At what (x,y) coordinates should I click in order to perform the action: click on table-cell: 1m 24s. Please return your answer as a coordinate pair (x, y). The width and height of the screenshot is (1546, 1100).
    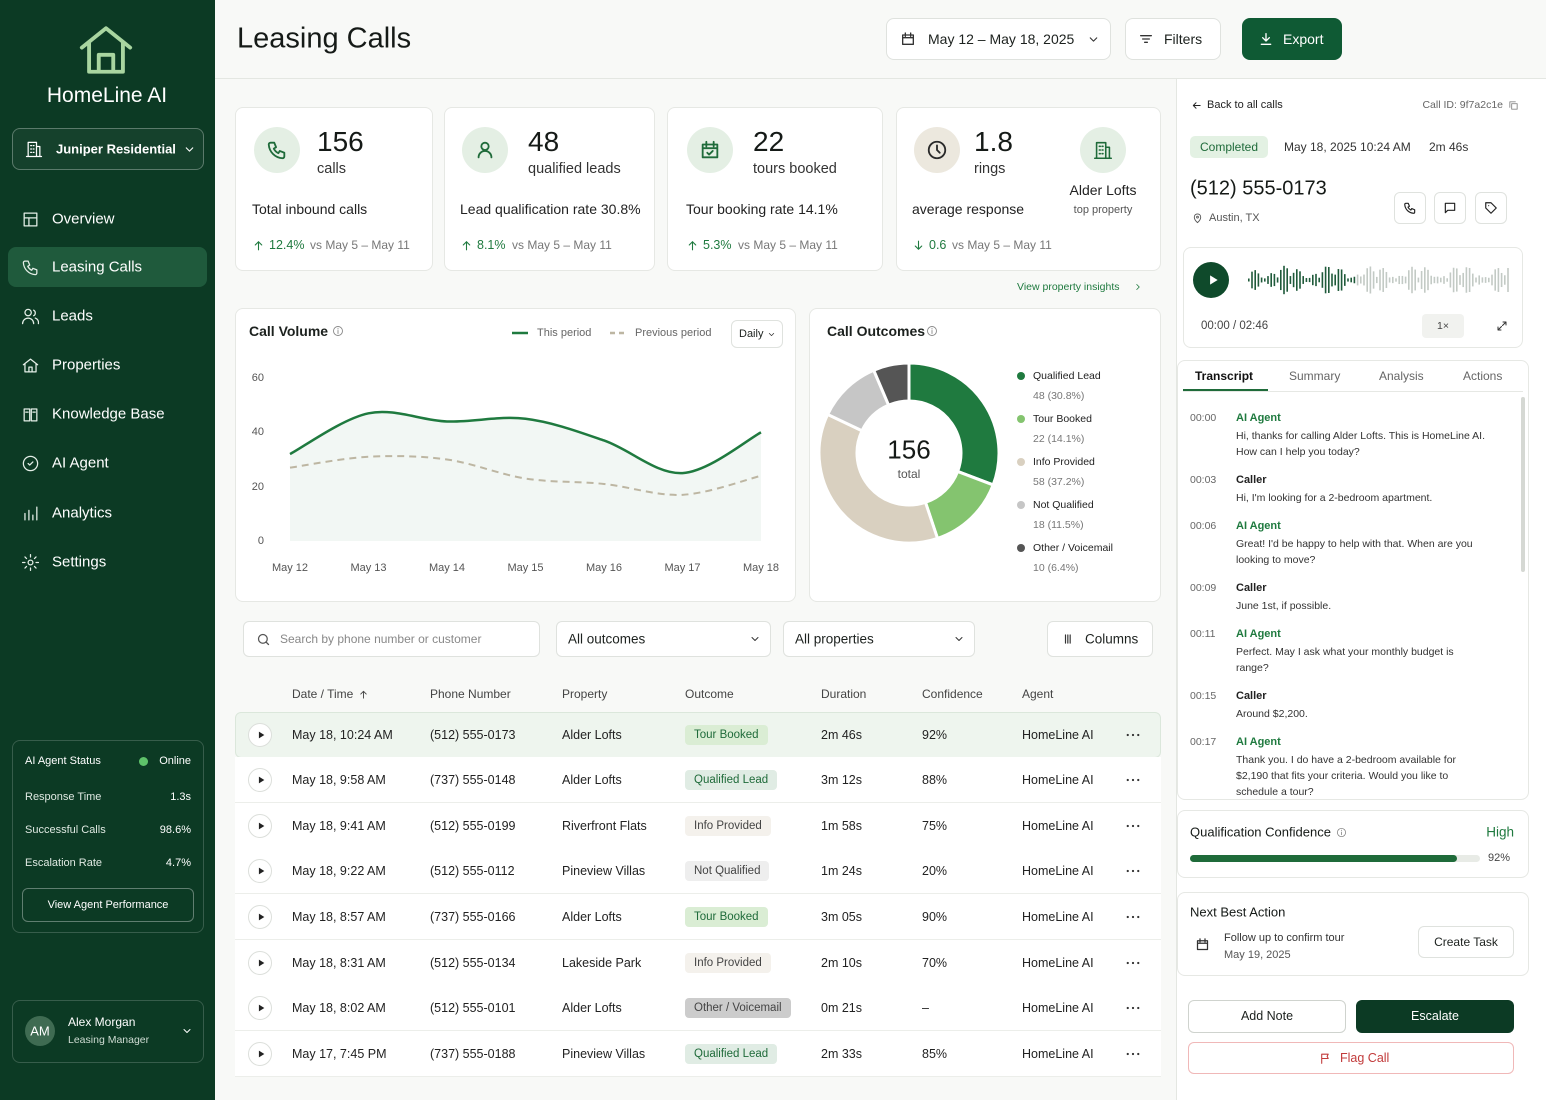
    Looking at the image, I should click on (841, 871).